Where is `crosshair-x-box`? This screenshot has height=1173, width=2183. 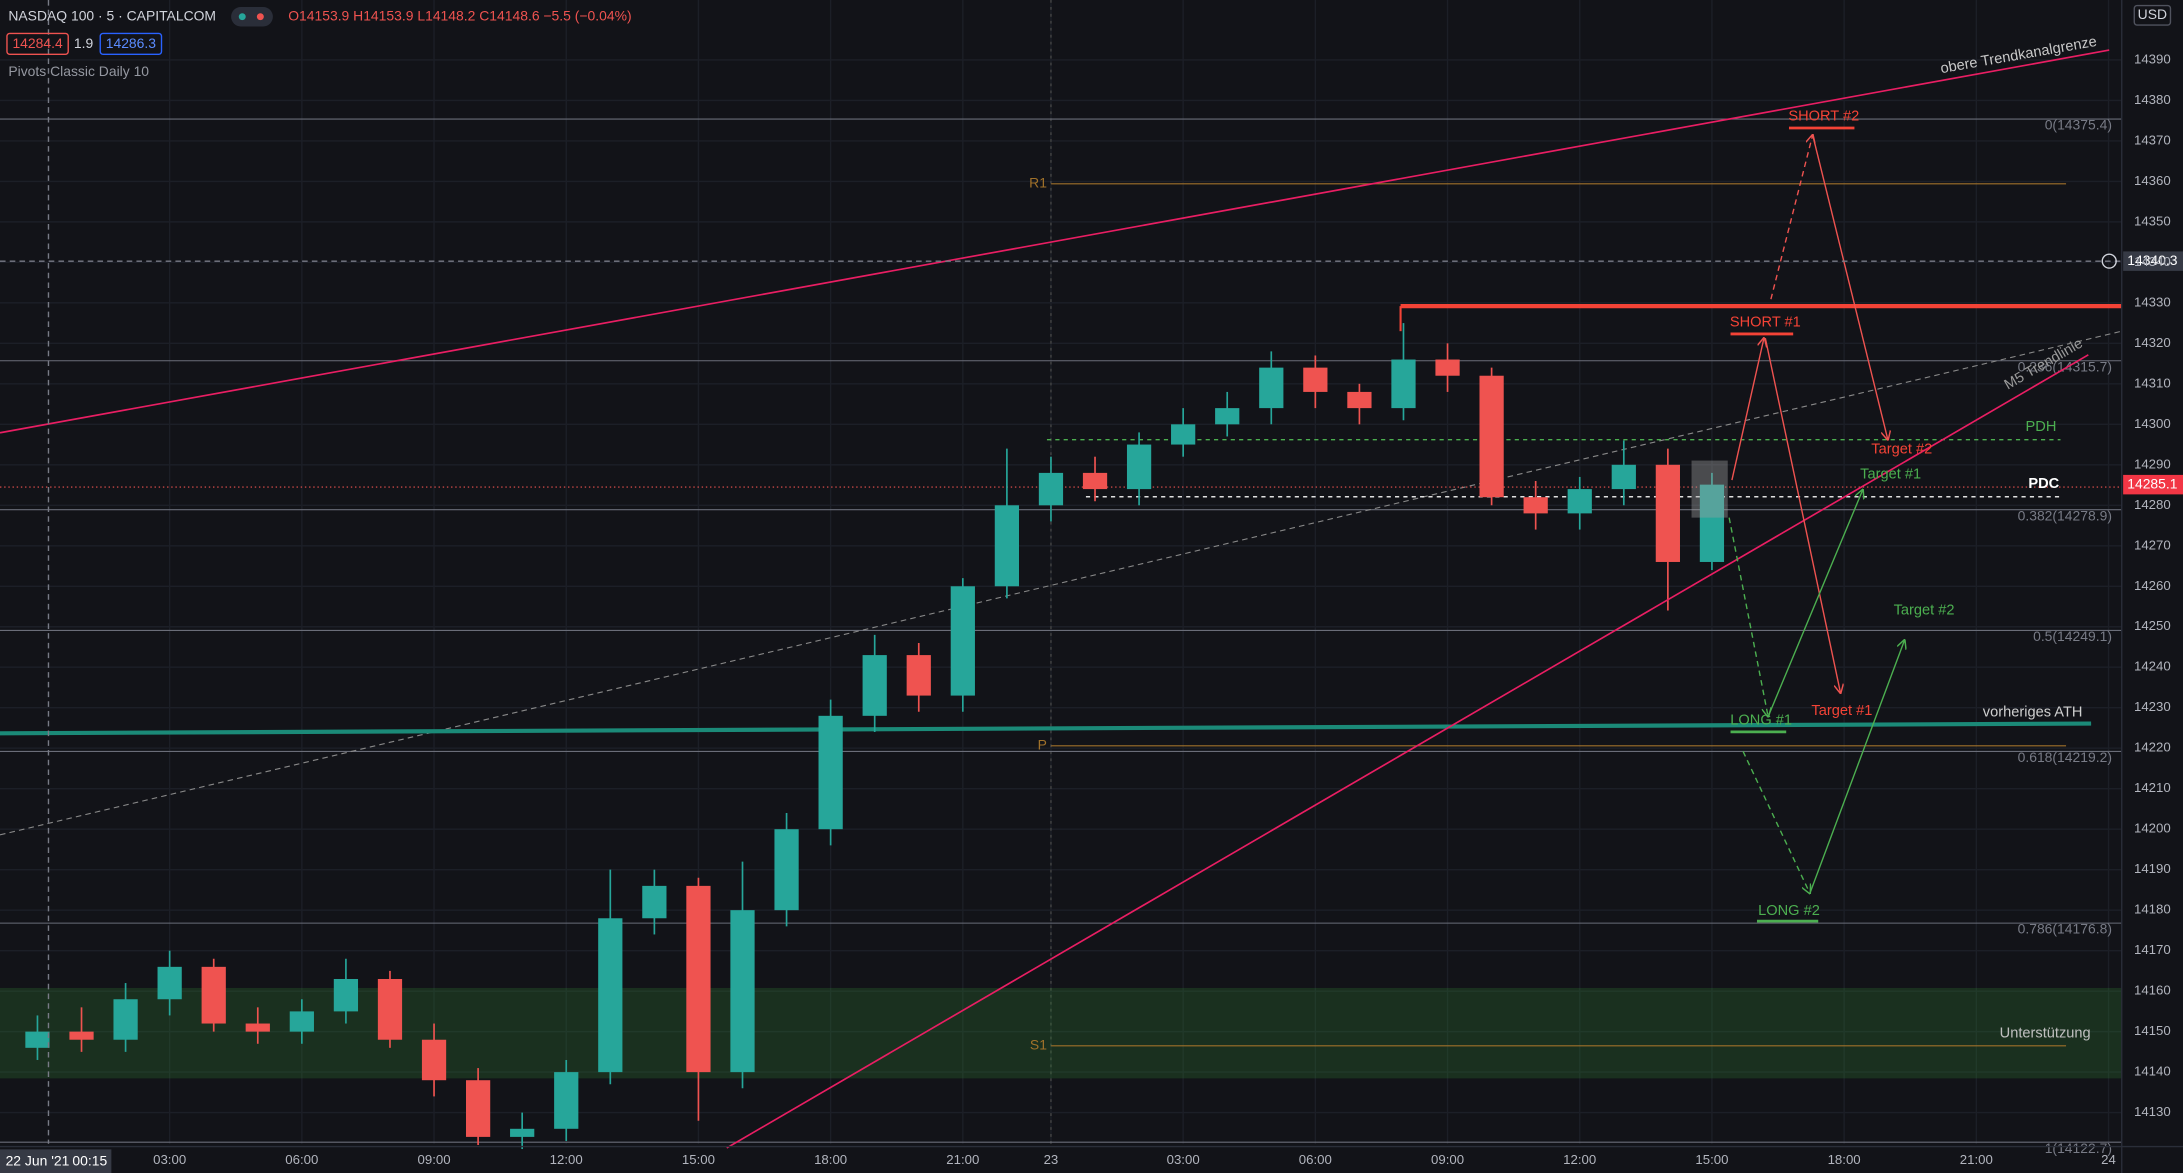 crosshair-x-box is located at coordinates (56, 1161).